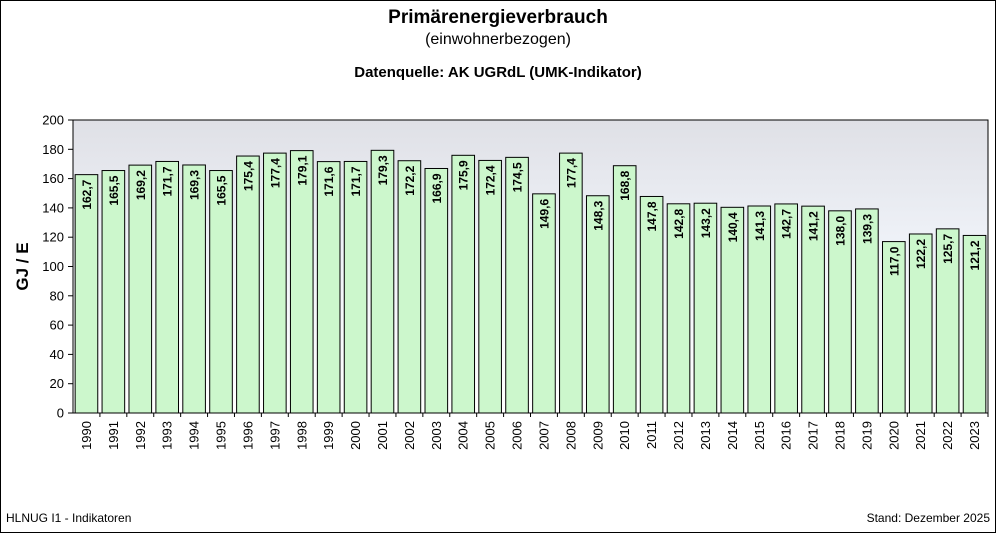 The width and height of the screenshot is (996, 533). I want to click on x-tick-label: 2005, so click(490, 435).